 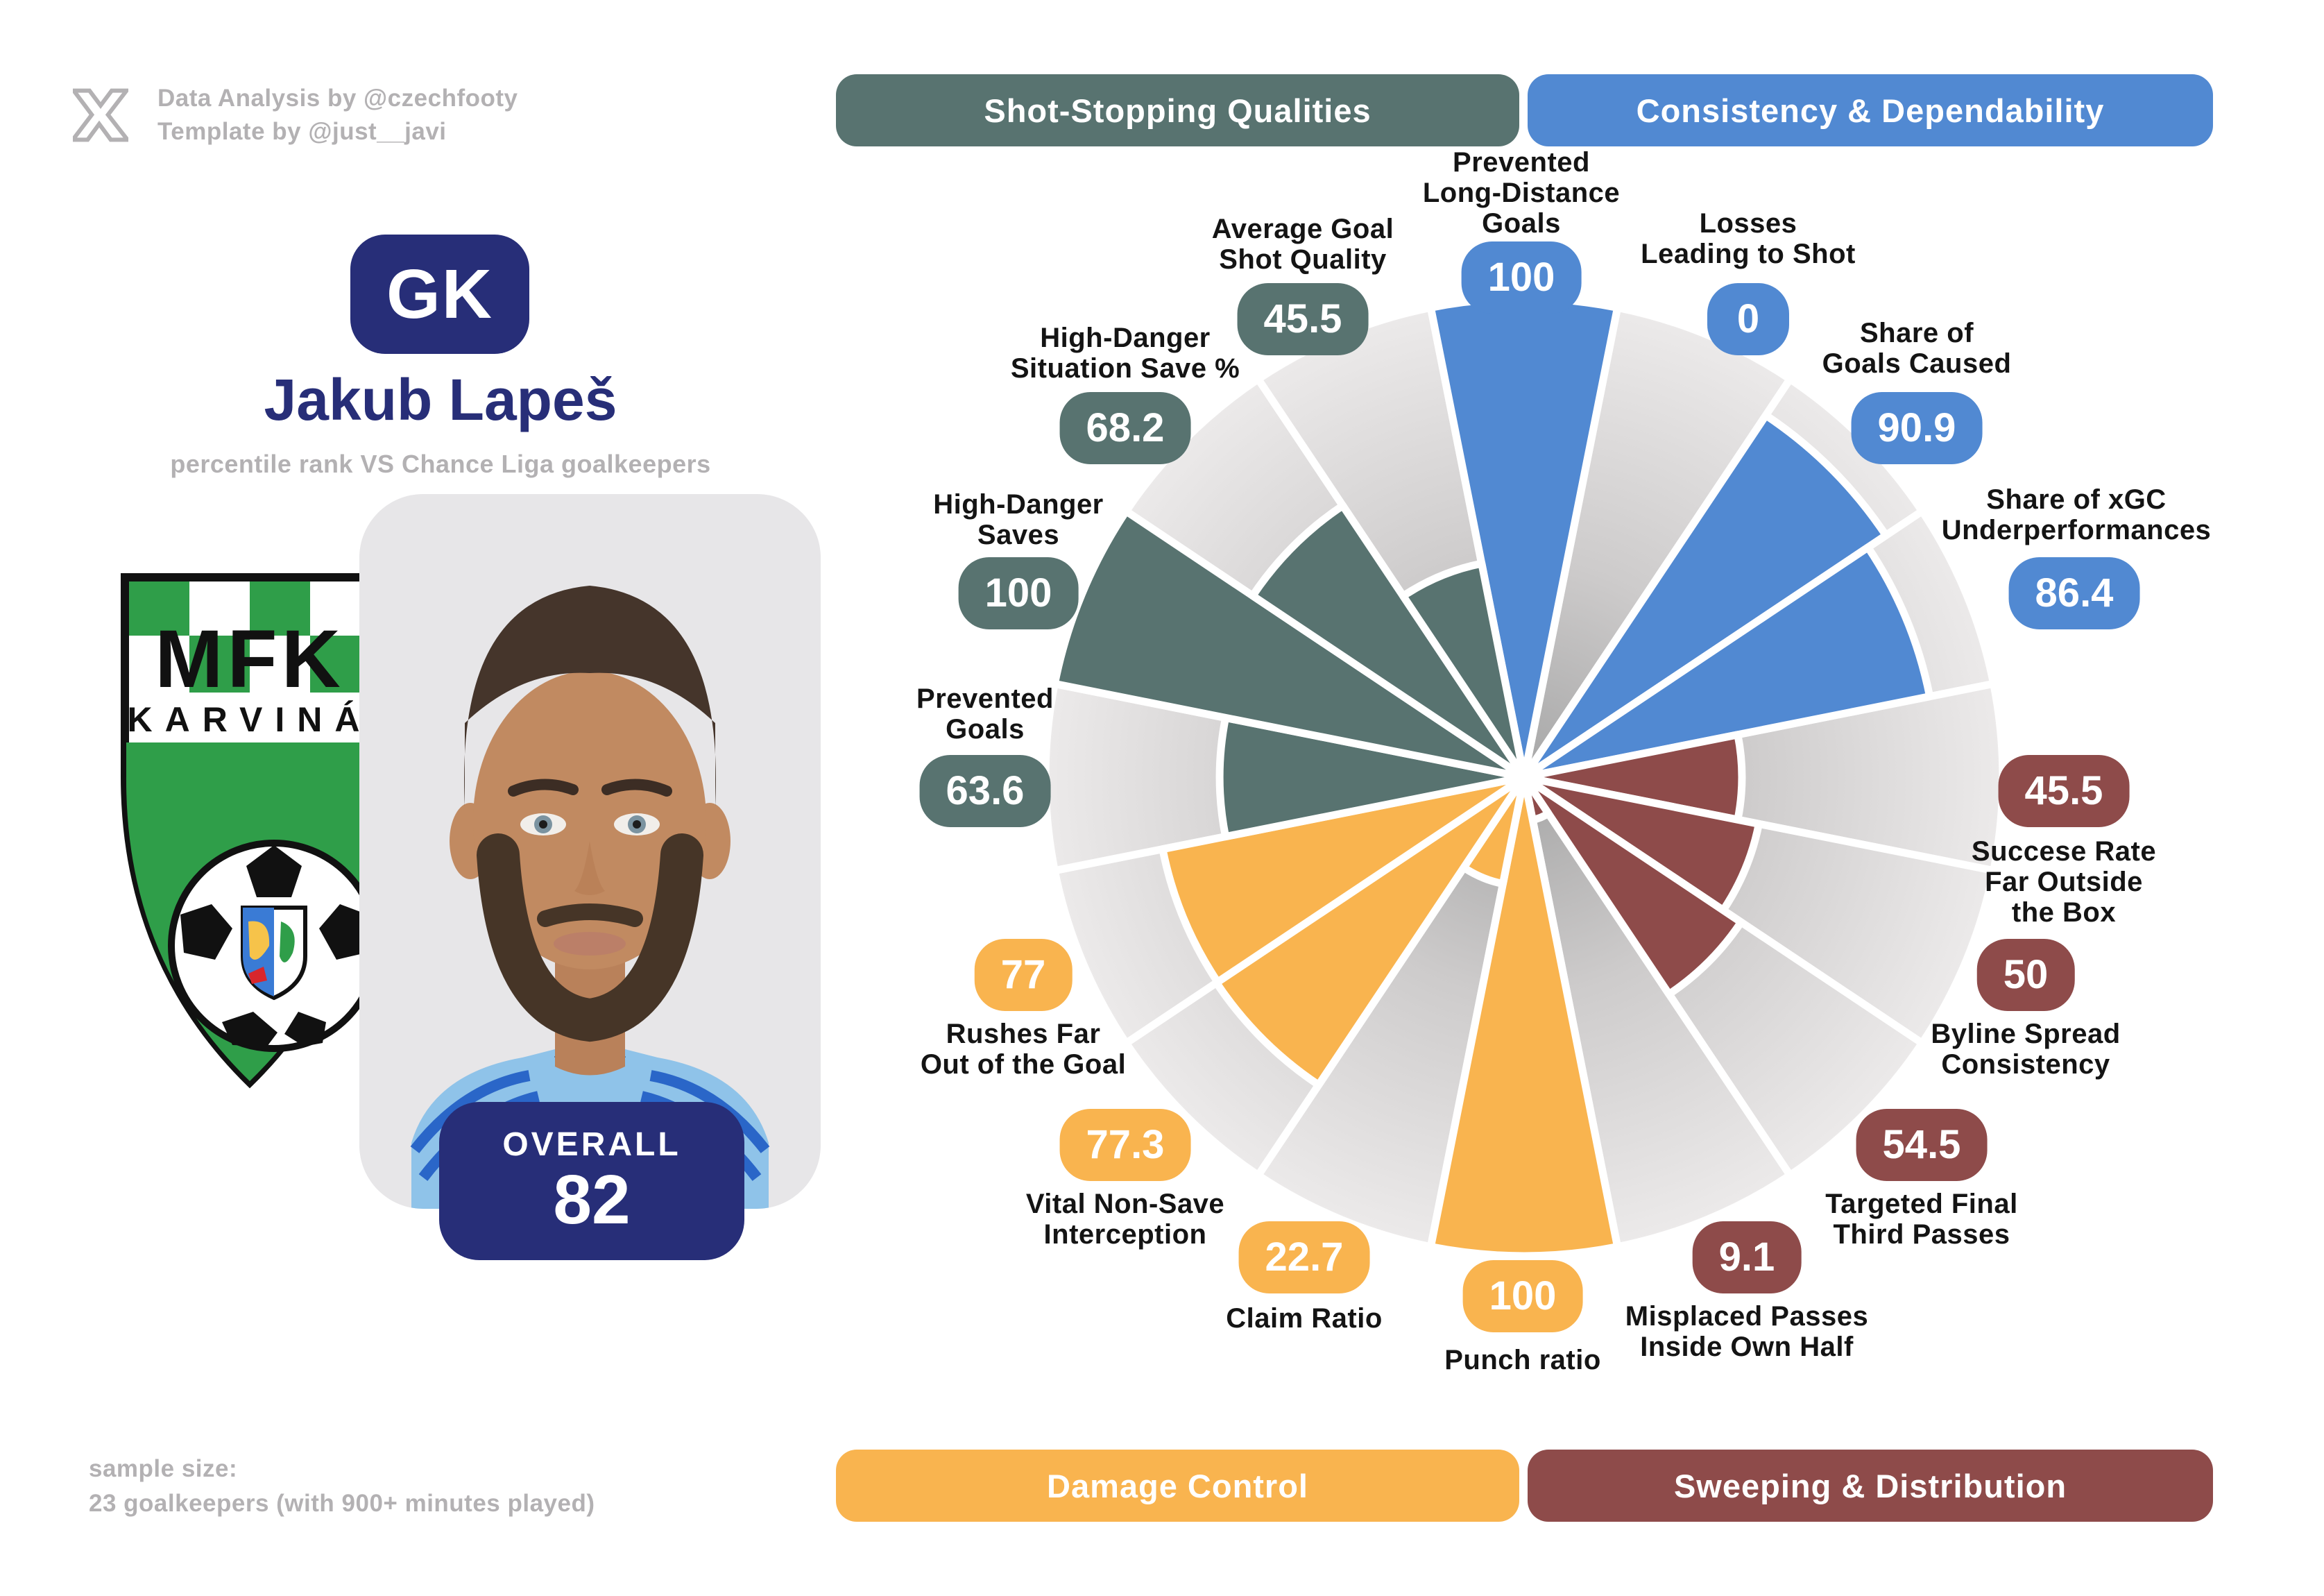 What do you see at coordinates (1917, 348) in the screenshot?
I see `stat-label: Share of Goals Caused` at bounding box center [1917, 348].